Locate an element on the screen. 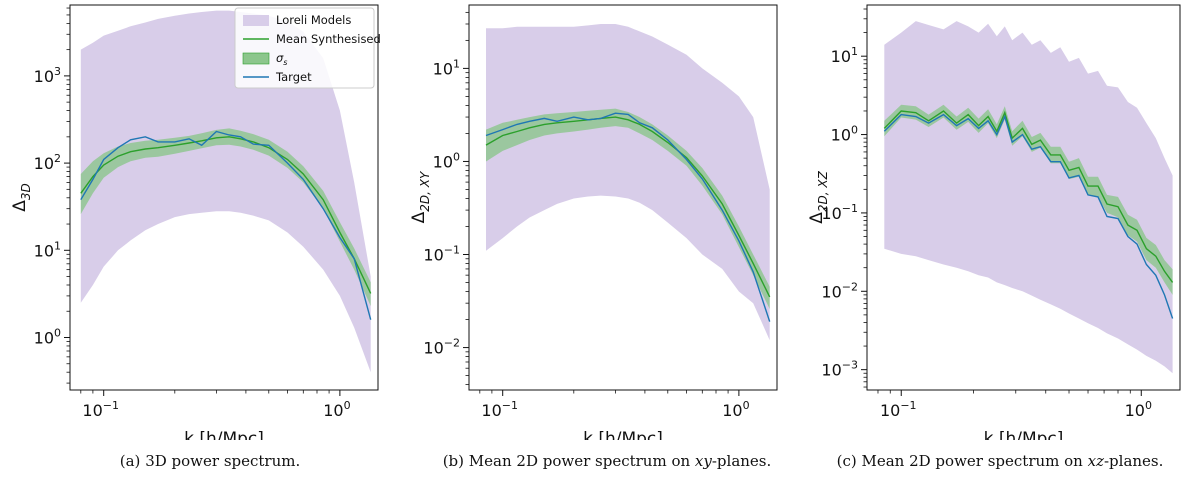  caption-c-text-before: Mean 2D power spectrum on is located at coordinates (974, 461).